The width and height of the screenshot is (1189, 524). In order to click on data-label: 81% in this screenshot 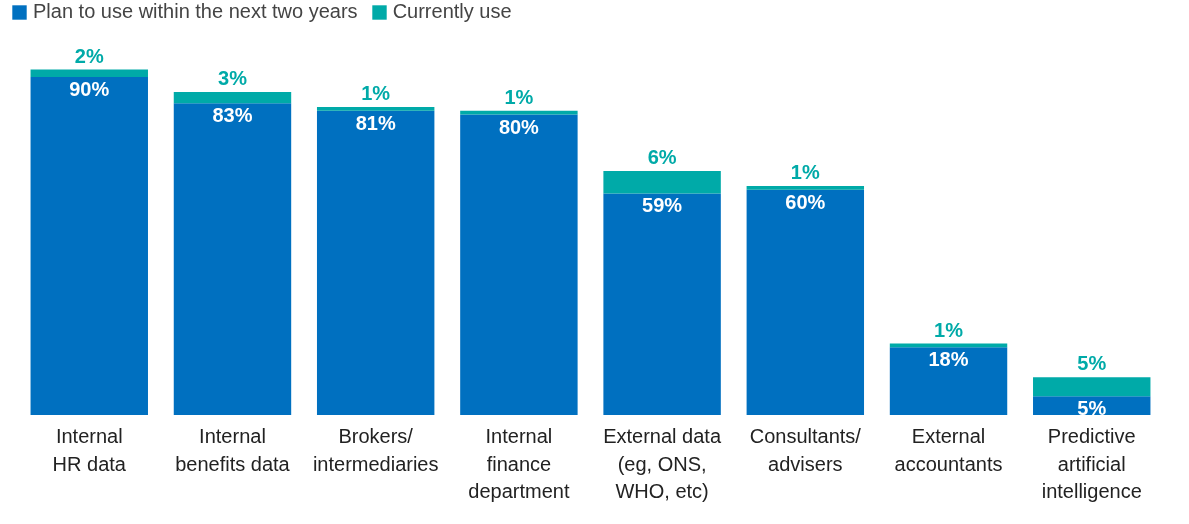, I will do `click(375, 122)`.